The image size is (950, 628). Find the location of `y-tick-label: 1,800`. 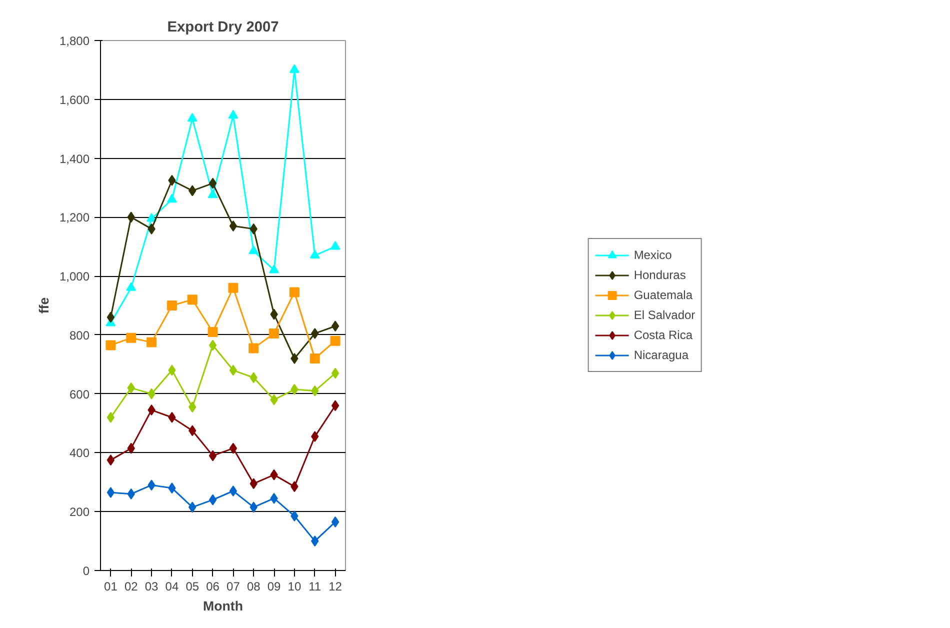

y-tick-label: 1,800 is located at coordinates (74, 41).